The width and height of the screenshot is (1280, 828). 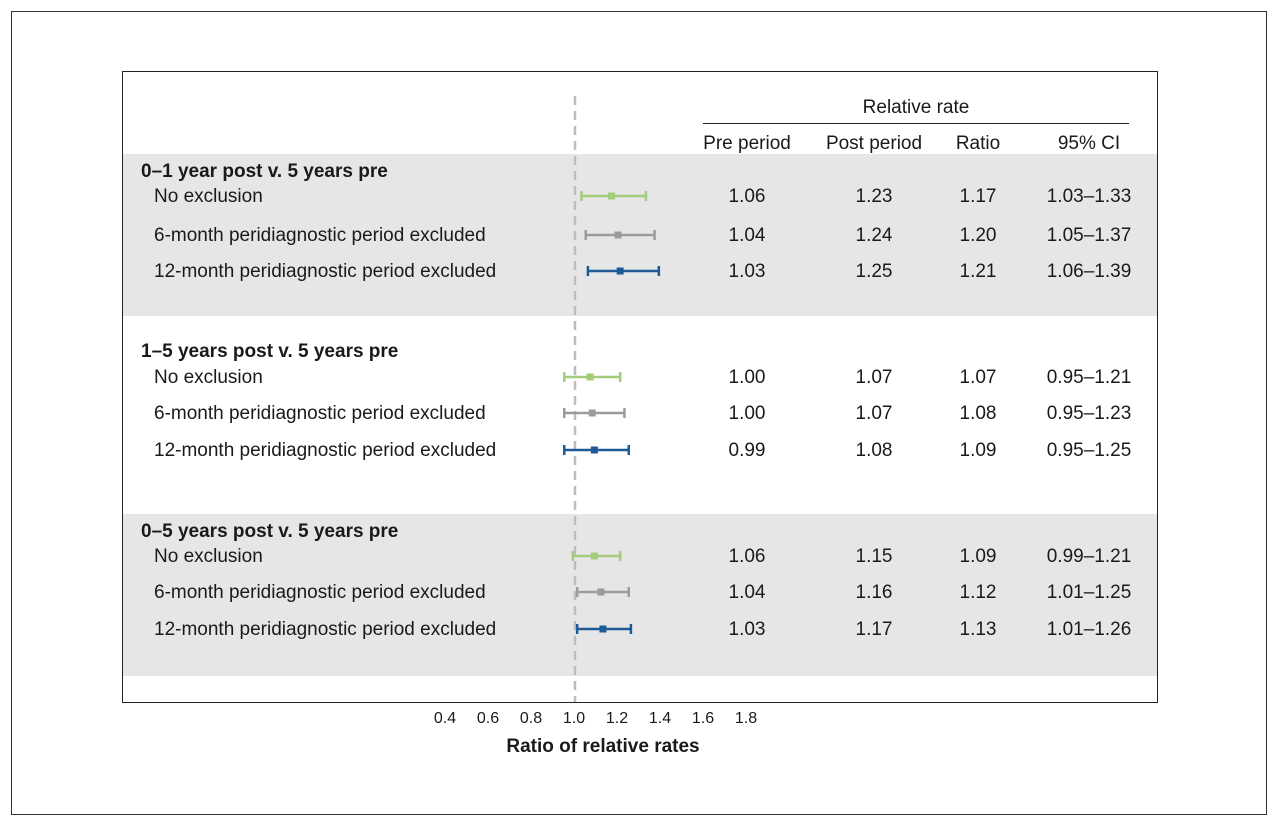 What do you see at coordinates (874, 629) in the screenshot?
I see `post-period-value: 1.17` at bounding box center [874, 629].